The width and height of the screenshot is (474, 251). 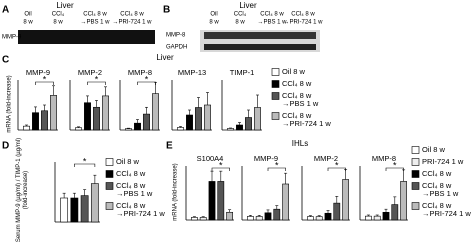 What do you see at coordinates (165, 57) in the screenshot?
I see `panel-title: Liver` at bounding box center [165, 57].